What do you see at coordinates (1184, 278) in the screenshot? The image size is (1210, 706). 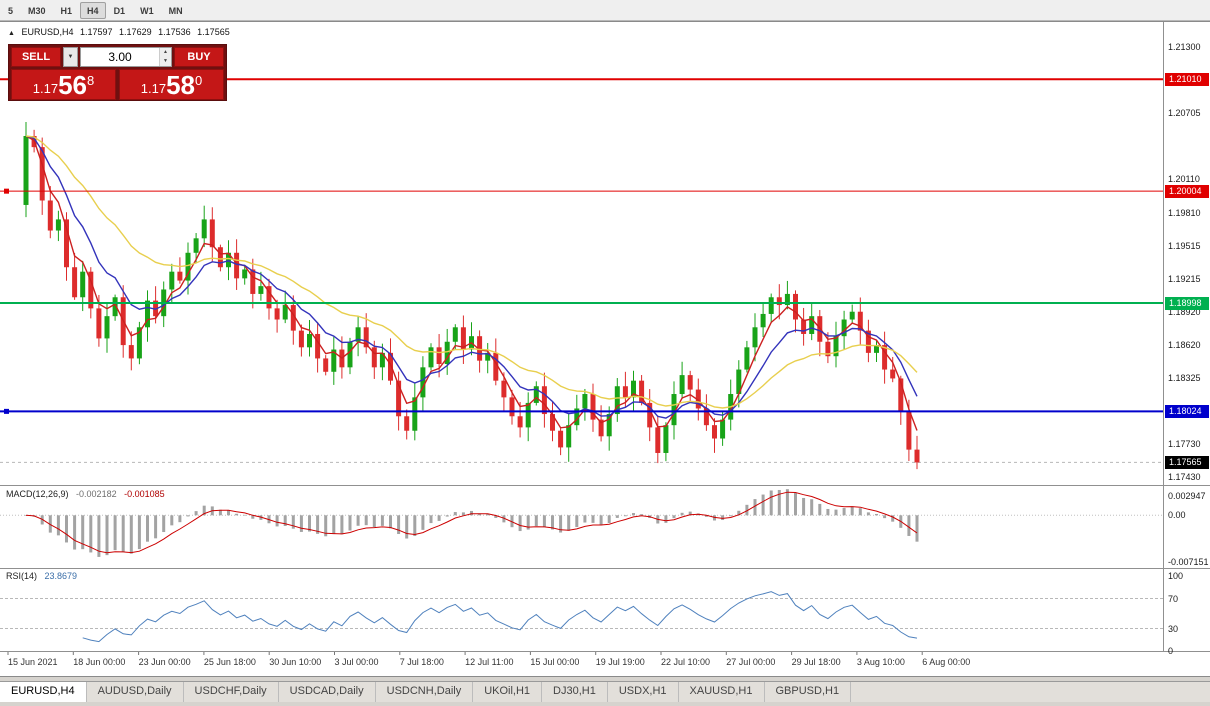 I see `price-axis-label: 1.19215` at bounding box center [1184, 278].